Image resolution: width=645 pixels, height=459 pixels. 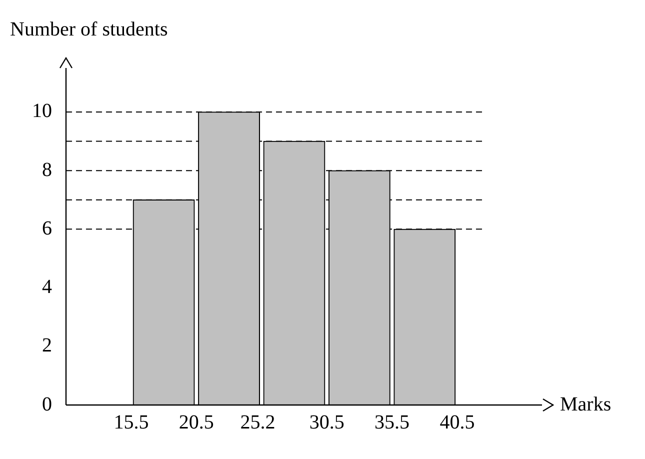 I want to click on y-tick-label: 6, so click(x=47, y=228).